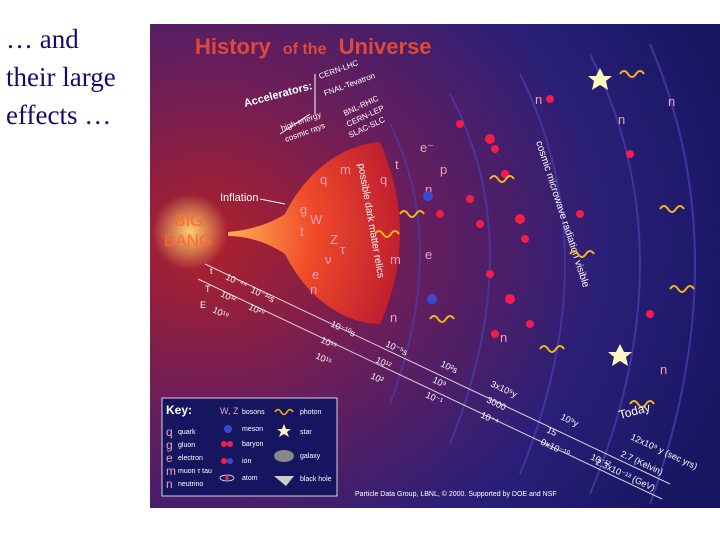  Describe the element at coordinates (61, 77) in the screenshot. I see `caption-line-2: their large` at that location.